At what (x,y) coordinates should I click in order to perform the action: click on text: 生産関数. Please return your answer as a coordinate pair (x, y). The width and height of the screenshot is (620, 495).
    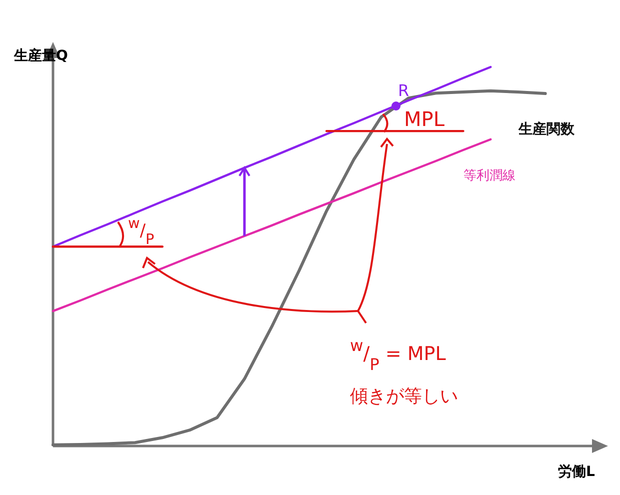
    Looking at the image, I should click on (546, 129).